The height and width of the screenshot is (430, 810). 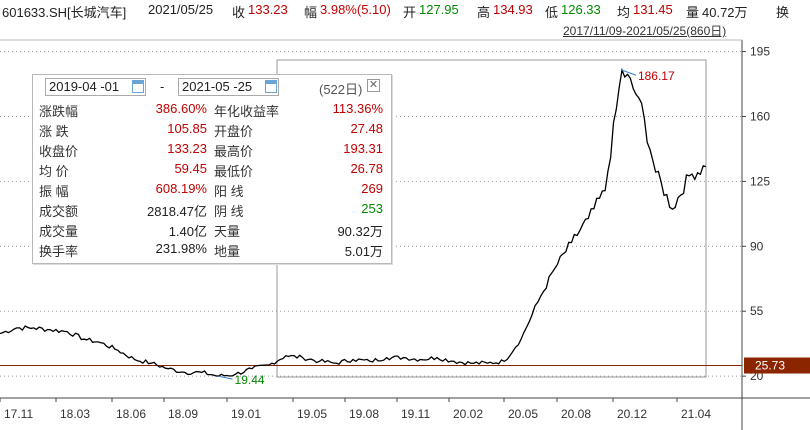 I want to click on x-tick-label: 19.08, so click(x=364, y=414).